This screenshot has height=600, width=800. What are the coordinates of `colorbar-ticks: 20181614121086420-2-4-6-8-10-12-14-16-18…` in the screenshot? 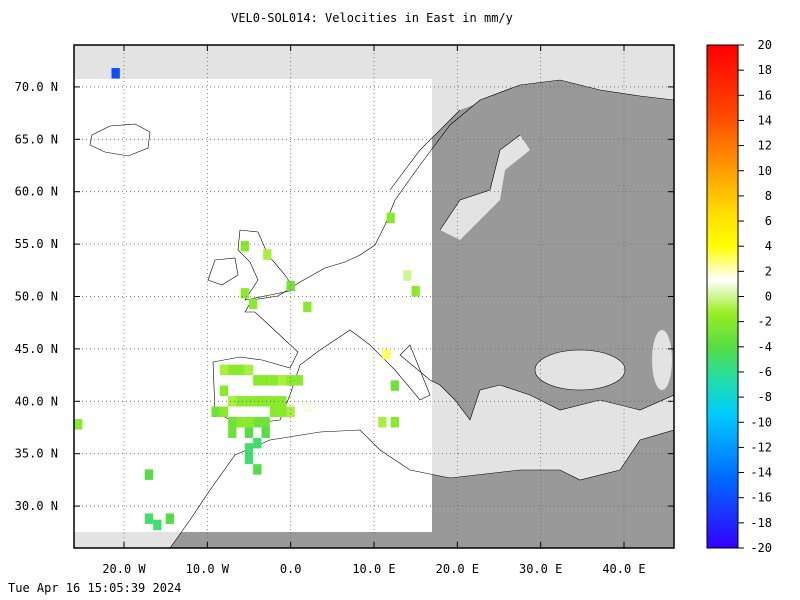 It's located at (755, 296).